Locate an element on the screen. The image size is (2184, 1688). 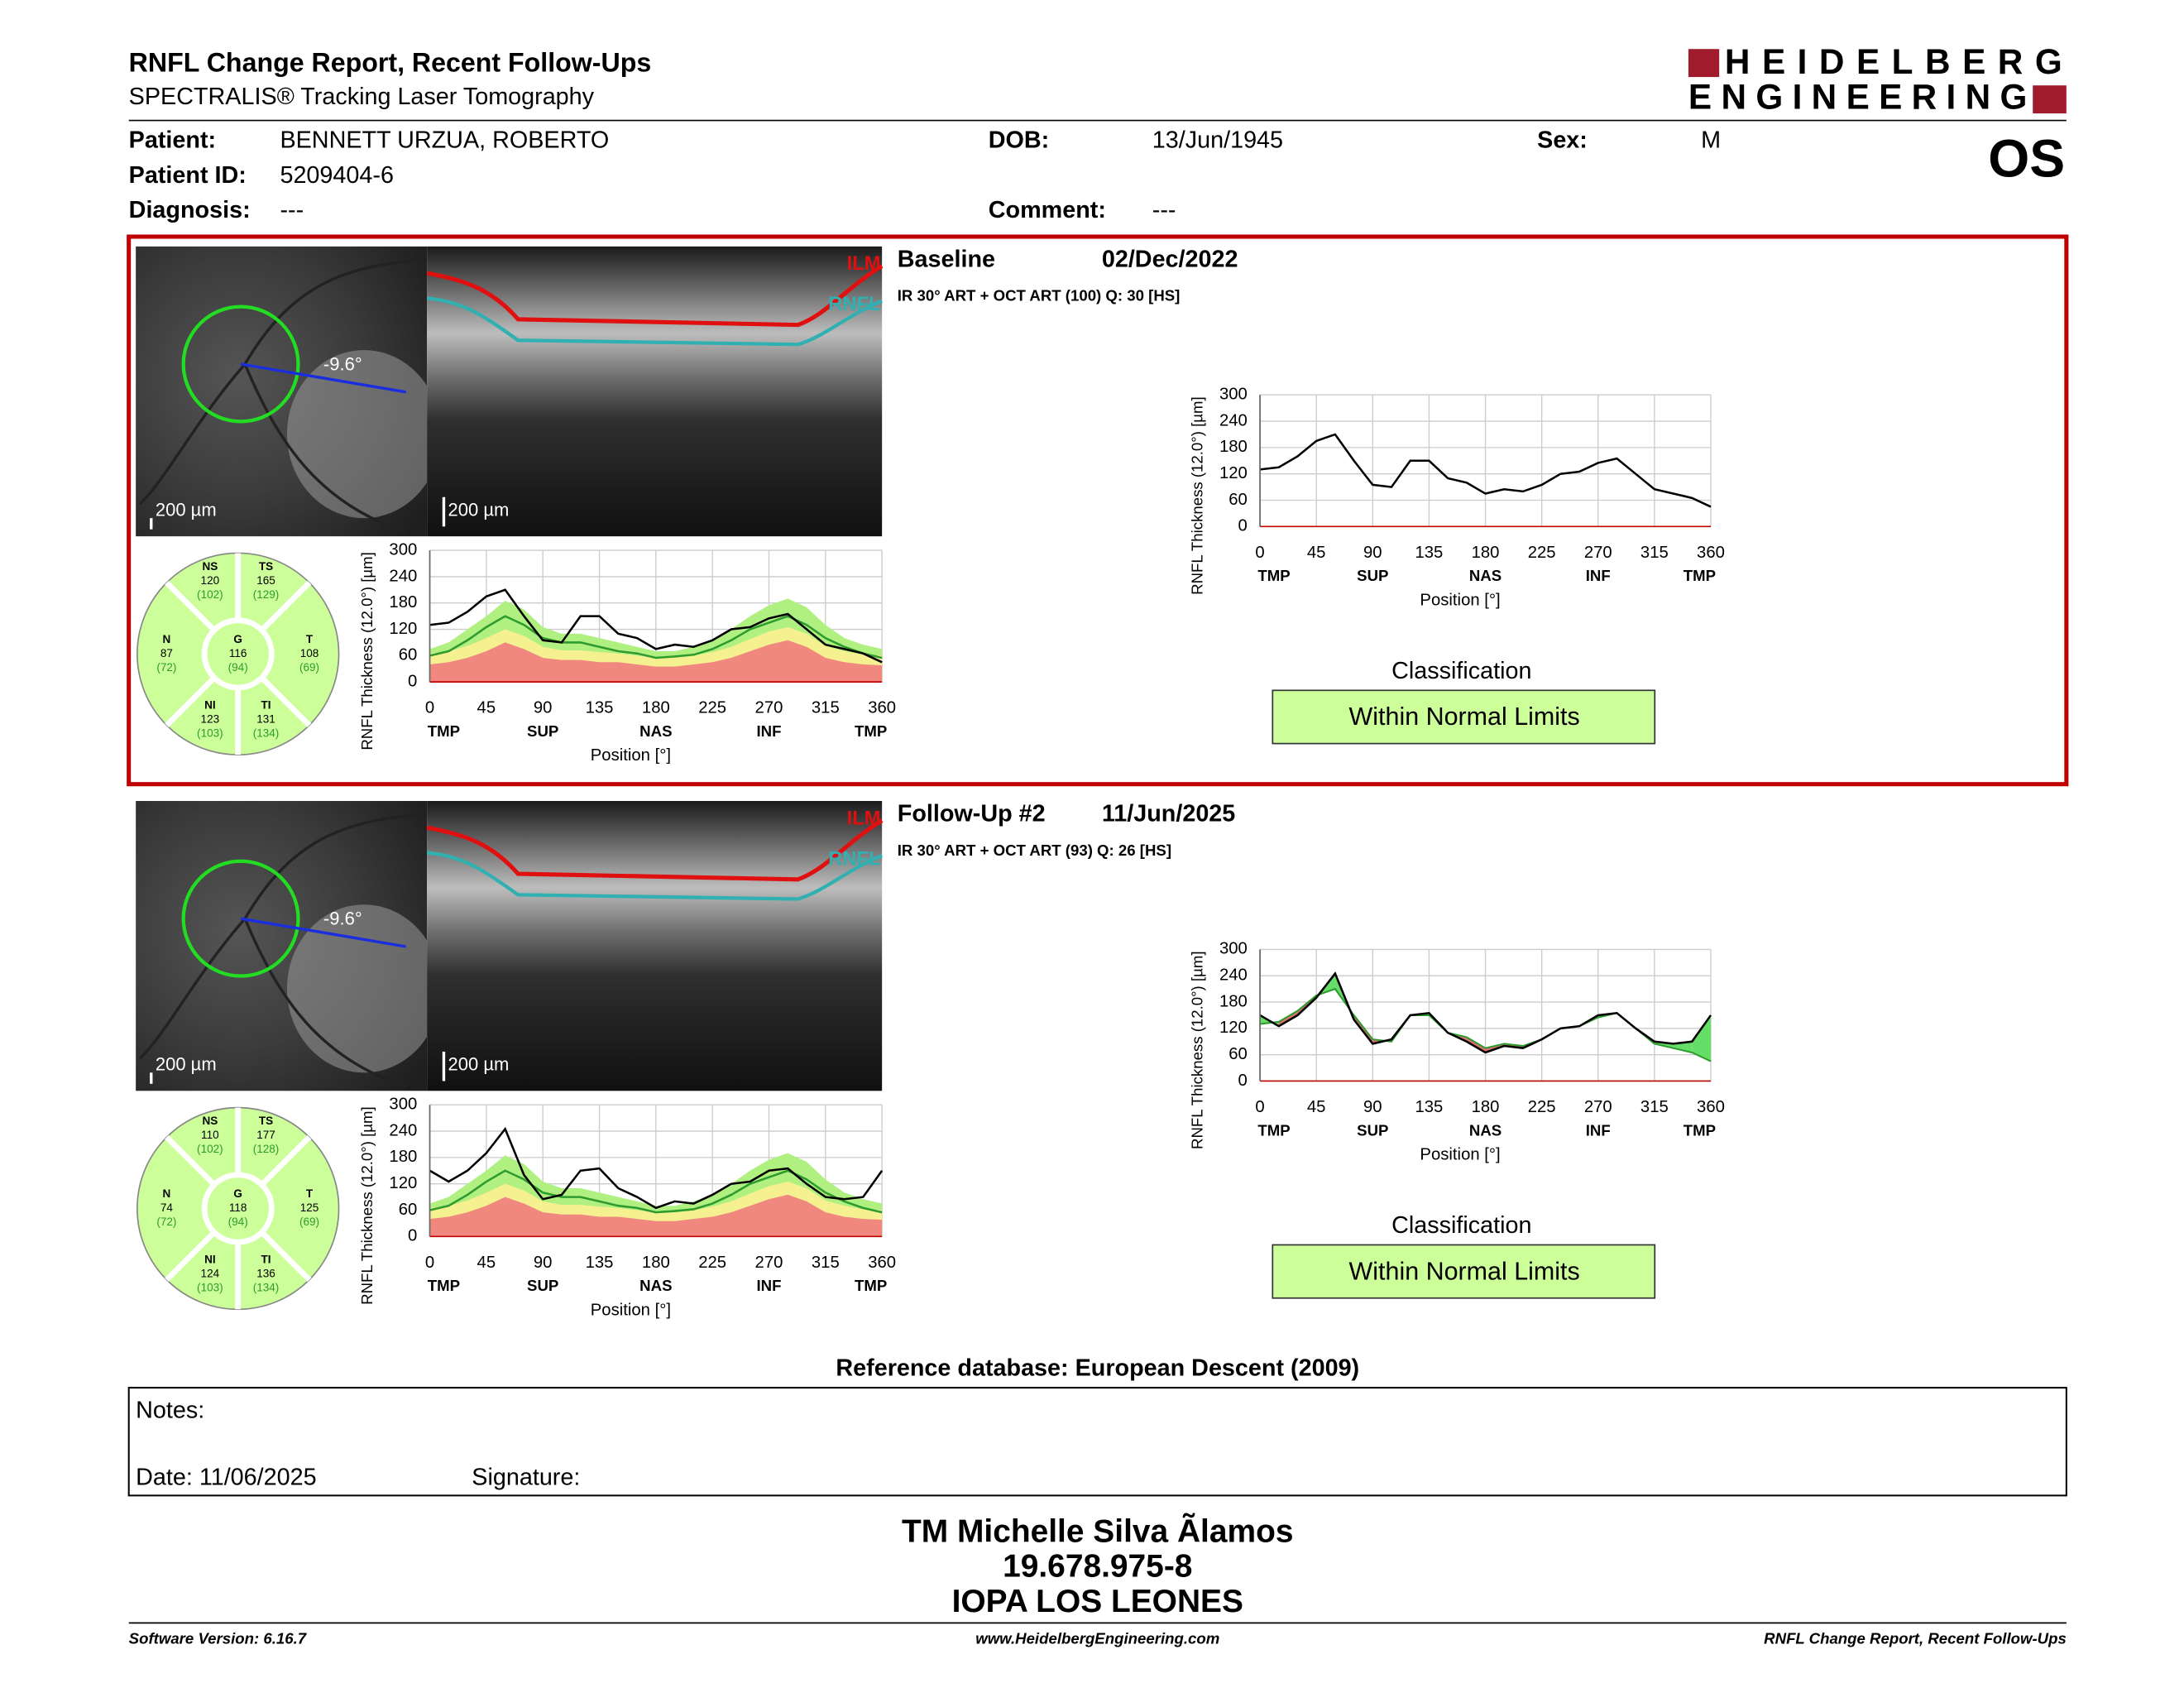
x-tick-label: 45 is located at coordinates (1316, 553).